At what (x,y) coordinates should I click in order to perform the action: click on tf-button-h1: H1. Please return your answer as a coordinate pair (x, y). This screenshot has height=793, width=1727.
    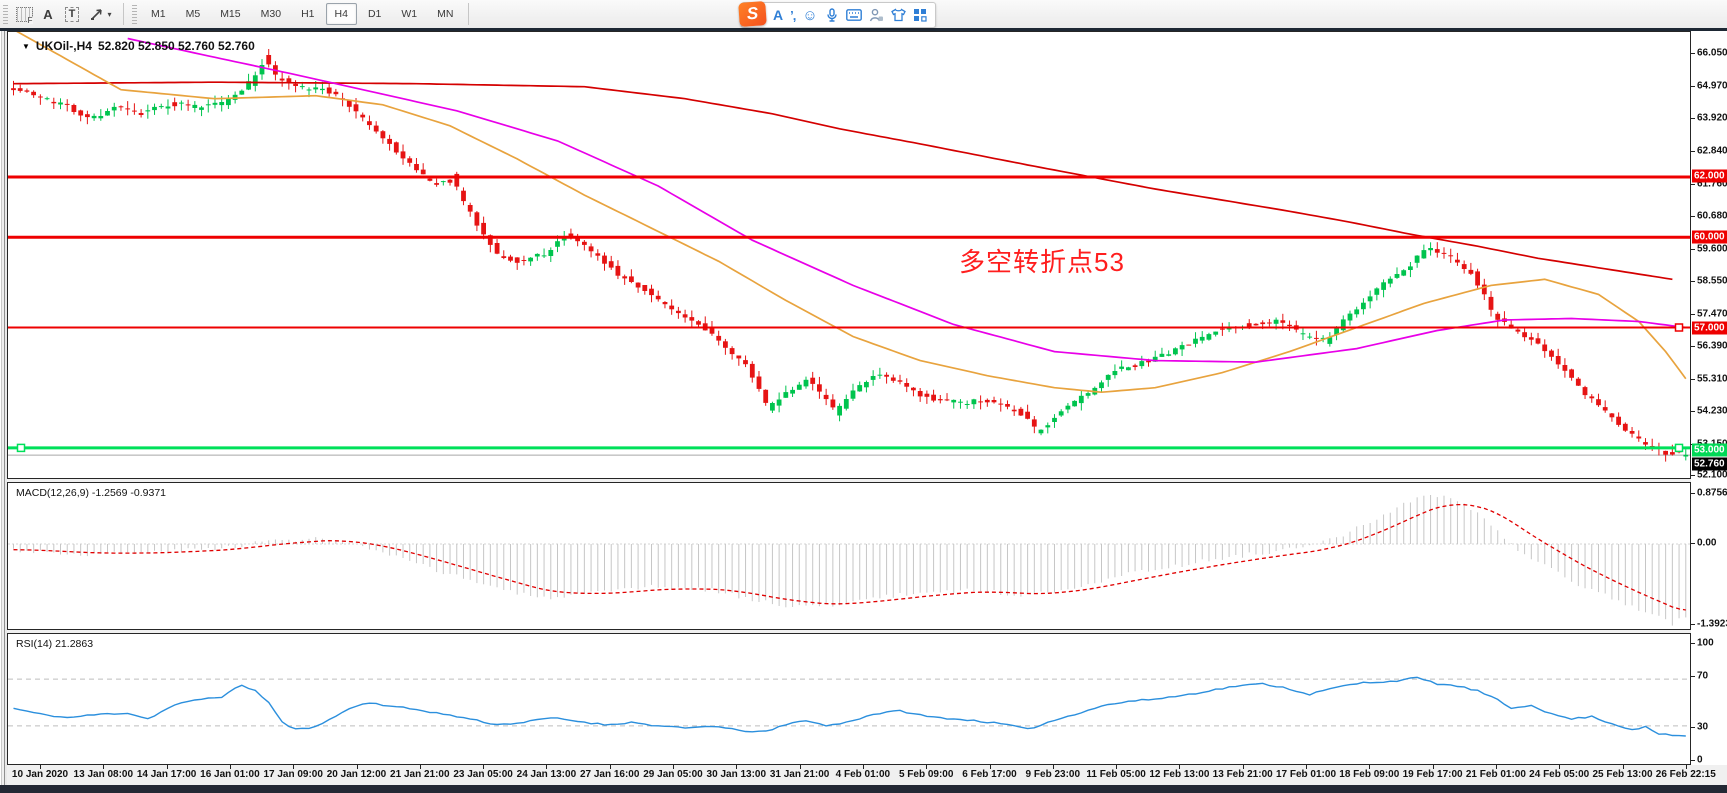
    Looking at the image, I should click on (308, 14).